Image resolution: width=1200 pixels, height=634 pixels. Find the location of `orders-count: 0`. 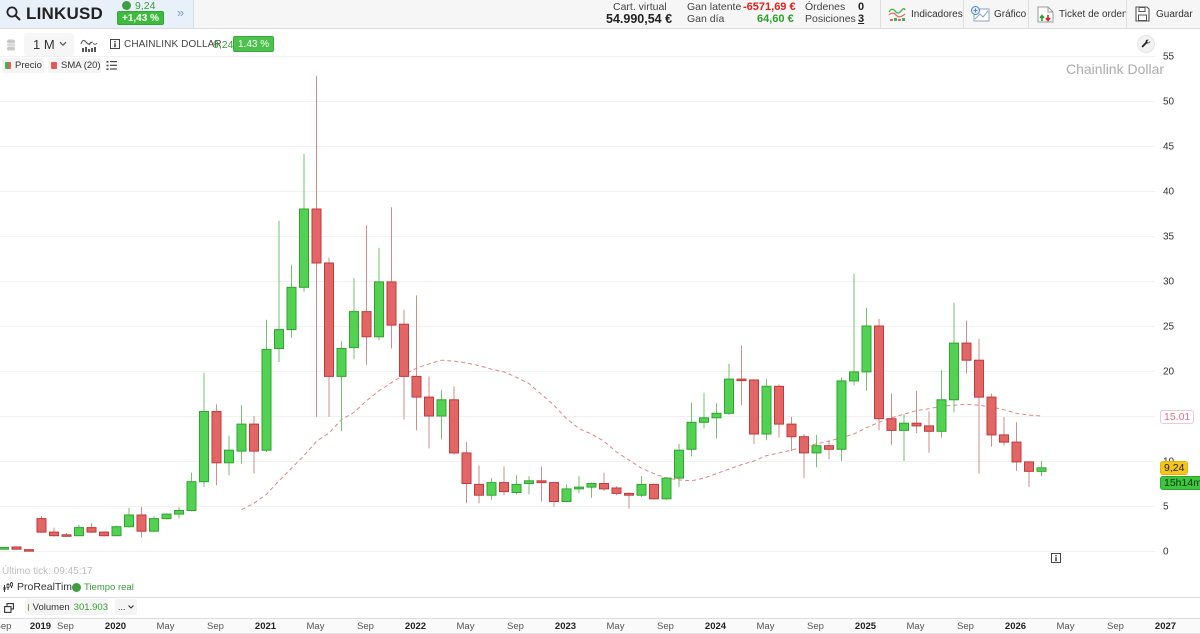

orders-count: 0 is located at coordinates (861, 7).